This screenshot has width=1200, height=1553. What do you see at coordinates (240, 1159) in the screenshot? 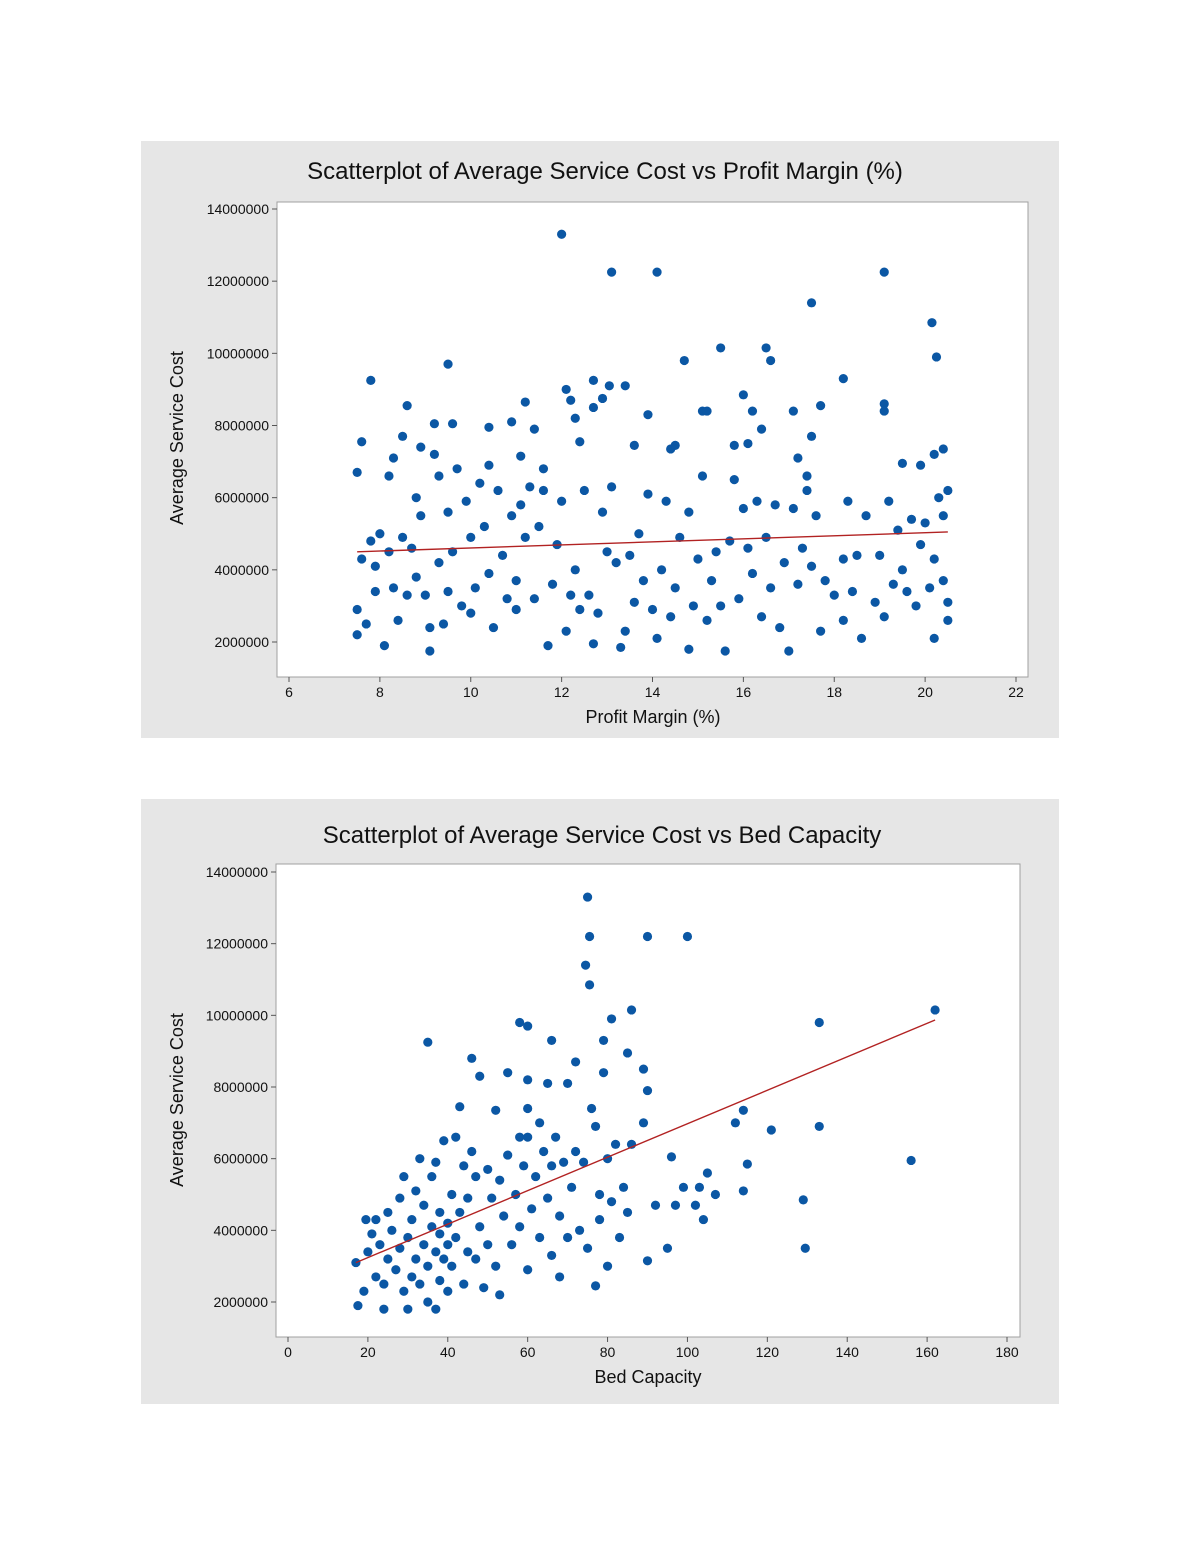
I see `y-tick-label: 6000000` at bounding box center [240, 1159].